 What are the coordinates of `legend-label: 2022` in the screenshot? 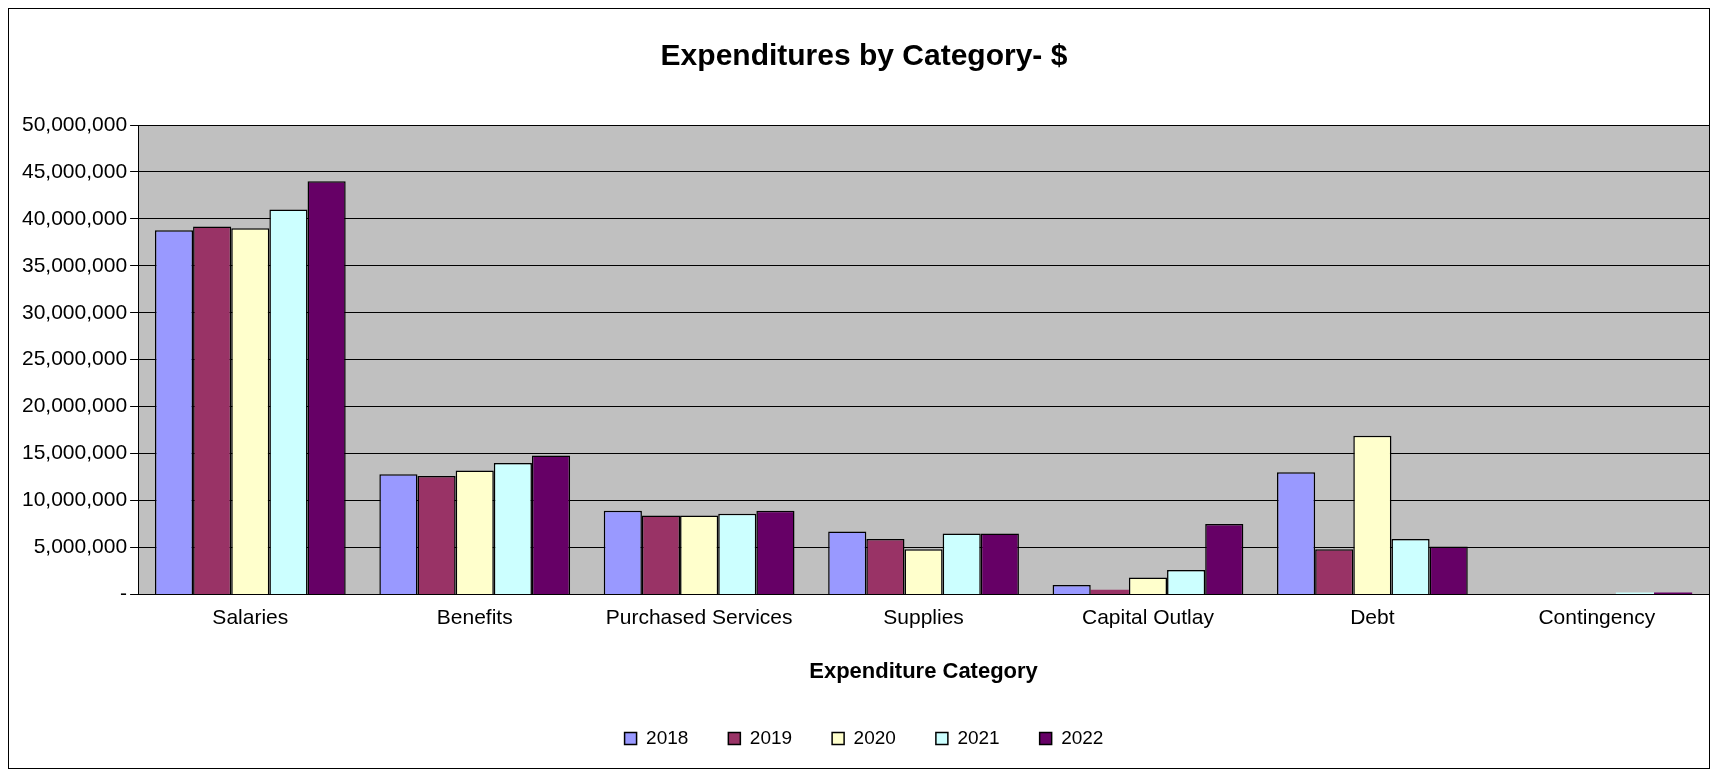 It's located at (1082, 737).